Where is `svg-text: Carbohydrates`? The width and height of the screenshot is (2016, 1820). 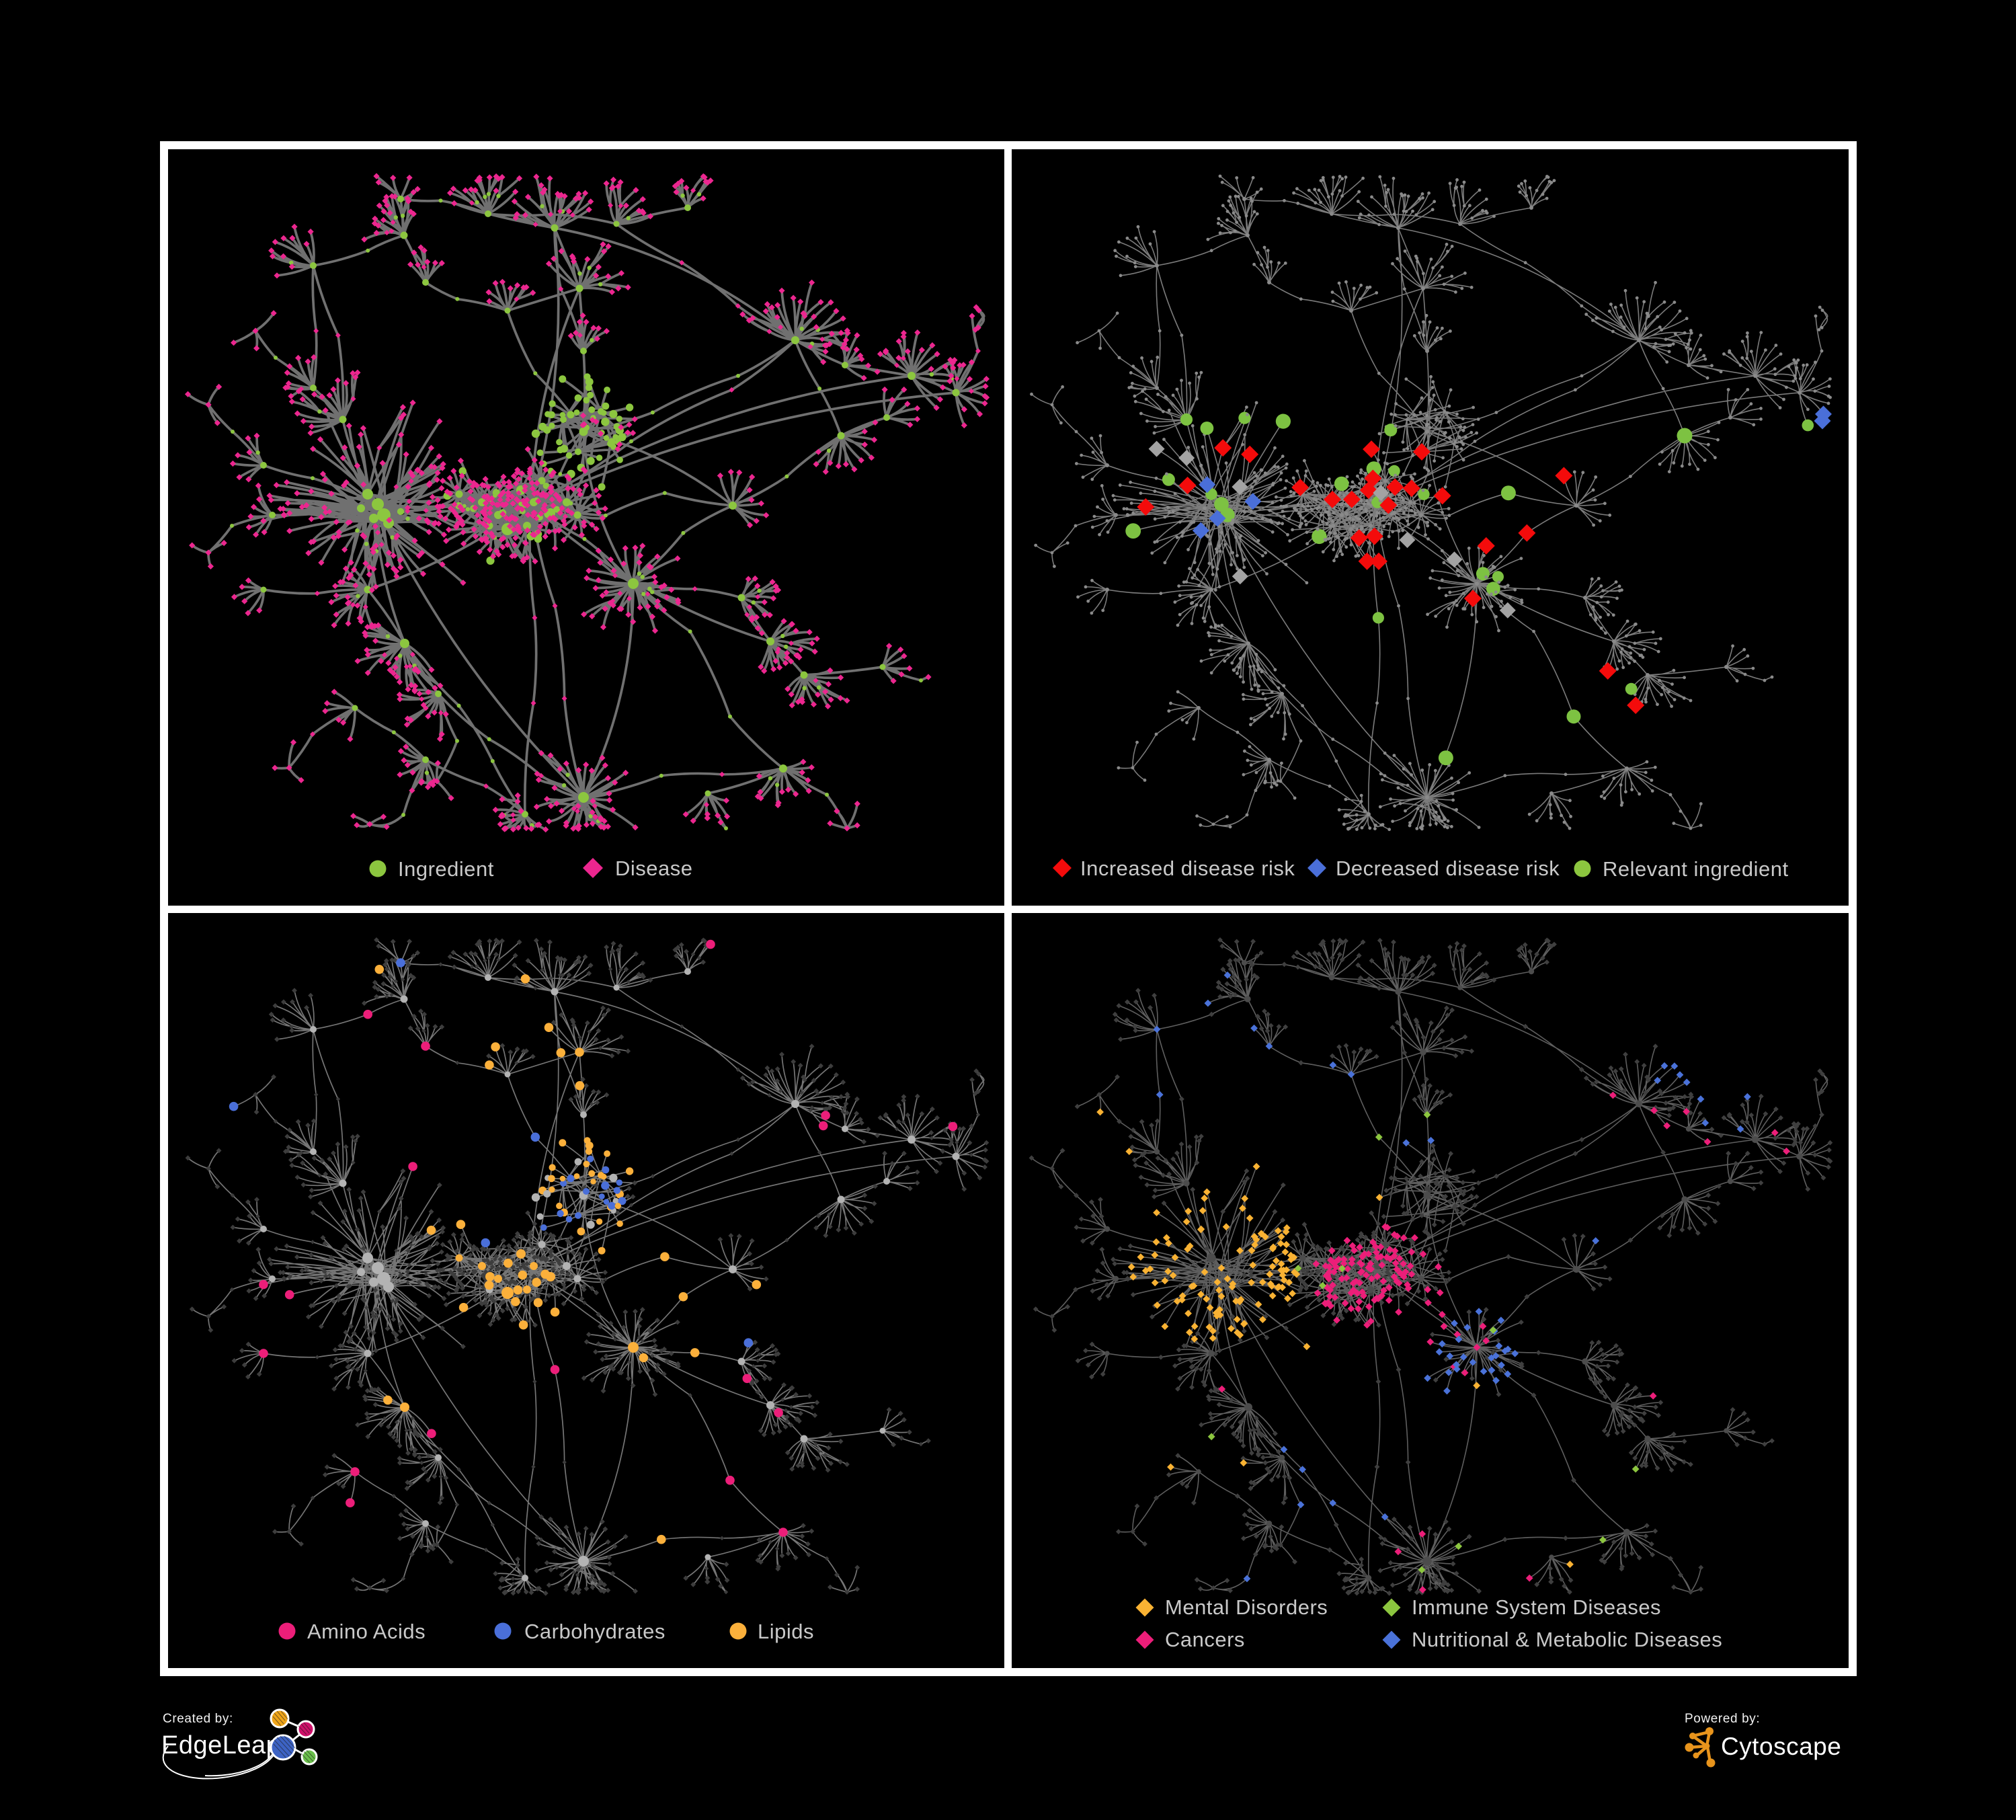
svg-text: Carbohydrates is located at coordinates (595, 1631).